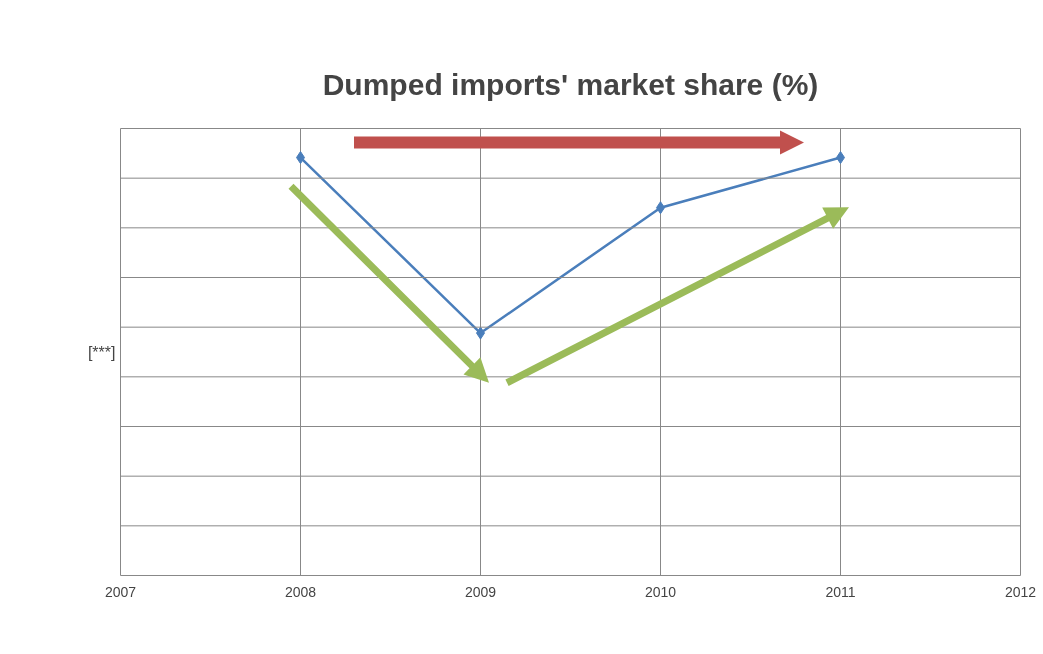 Image resolution: width=1043 pixels, height=654 pixels. What do you see at coordinates (660, 591) in the screenshot?
I see `x-tick-label: 2010` at bounding box center [660, 591].